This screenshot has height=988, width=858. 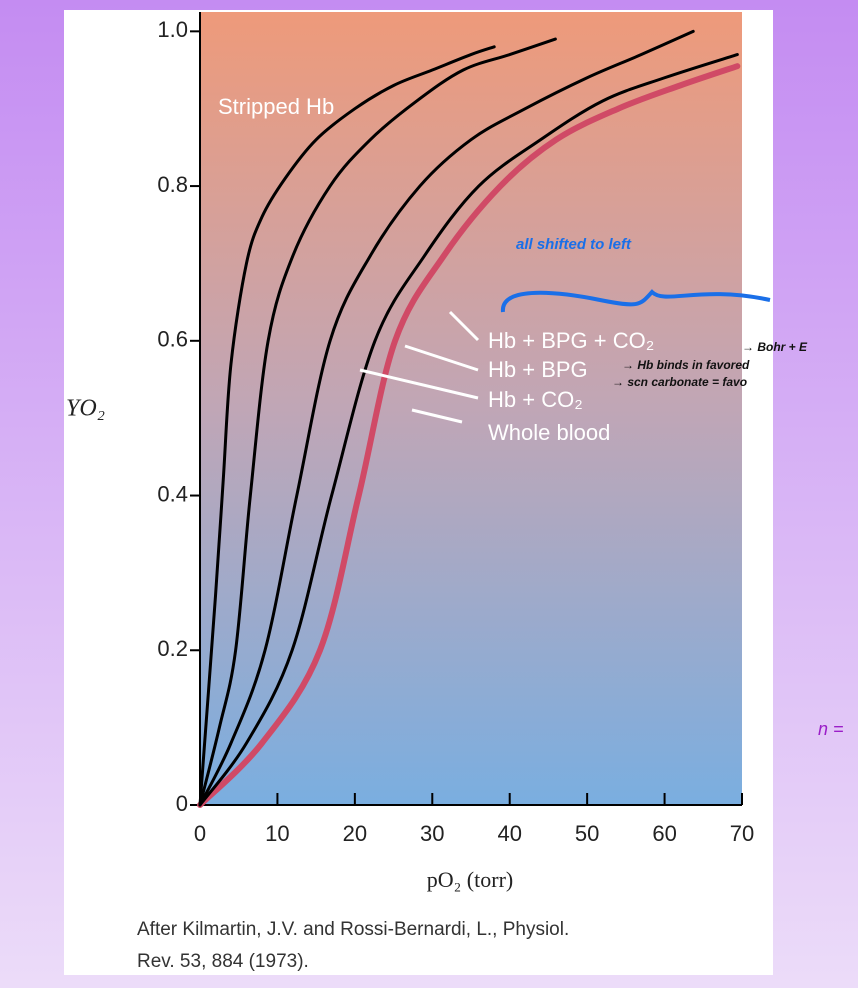 What do you see at coordinates (470, 879) in the screenshot?
I see `x-axis-label: pO₂ (torr)` at bounding box center [470, 879].